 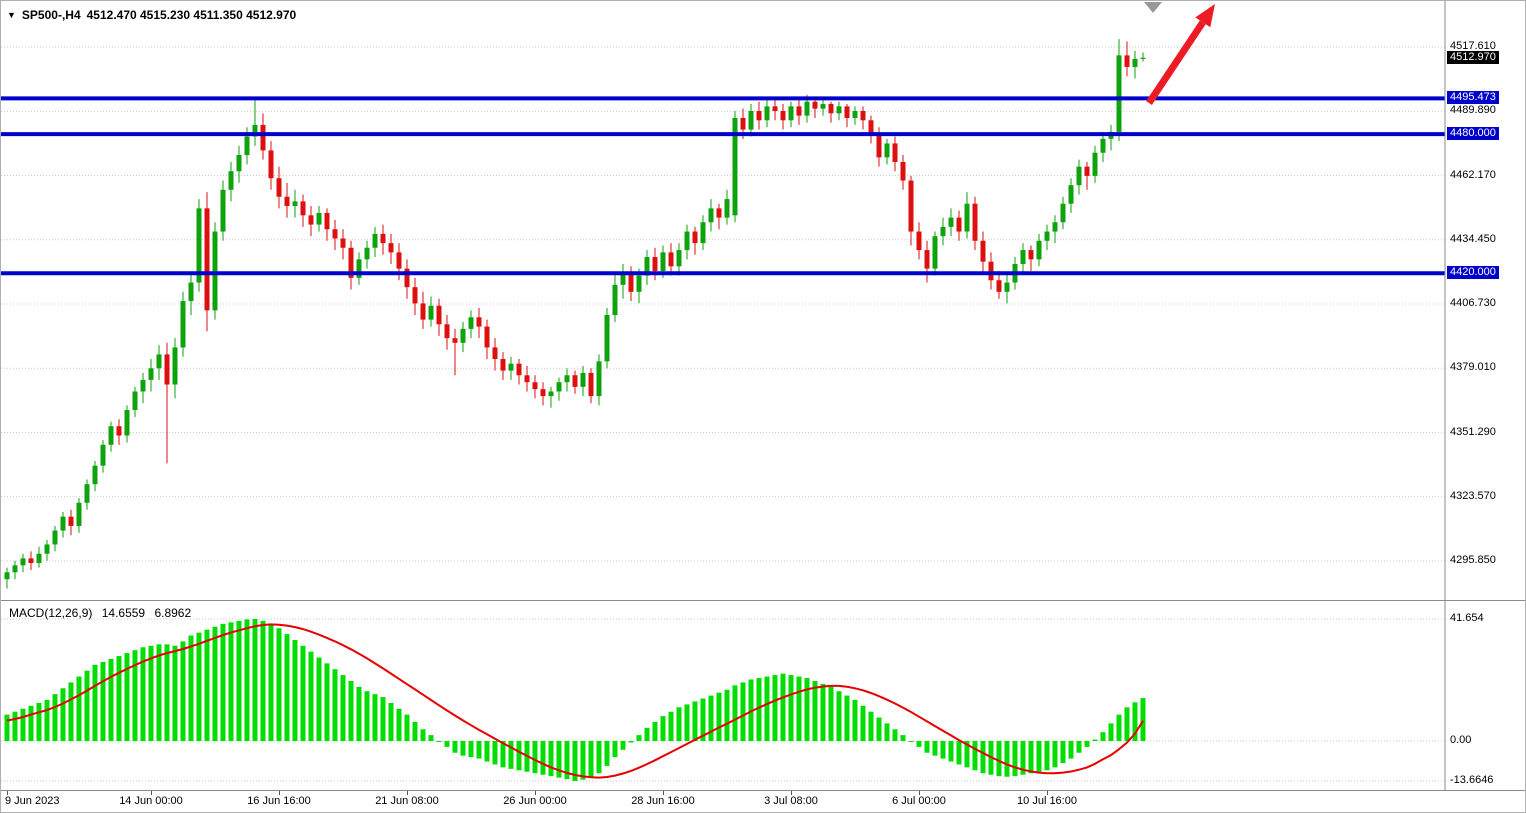 I want to click on time-axis-label: 14 Jun 00:00, so click(x=151, y=801).